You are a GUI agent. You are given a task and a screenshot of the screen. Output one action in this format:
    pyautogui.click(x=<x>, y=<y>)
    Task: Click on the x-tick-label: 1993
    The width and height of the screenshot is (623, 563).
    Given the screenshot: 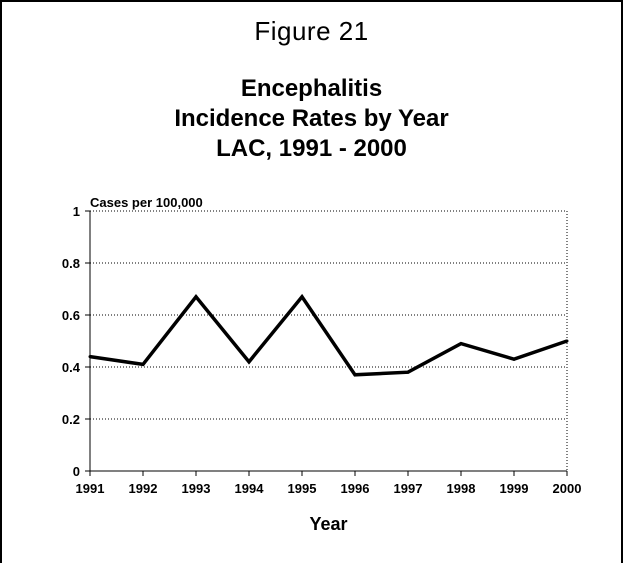 What is the action you would take?
    pyautogui.click(x=196, y=488)
    